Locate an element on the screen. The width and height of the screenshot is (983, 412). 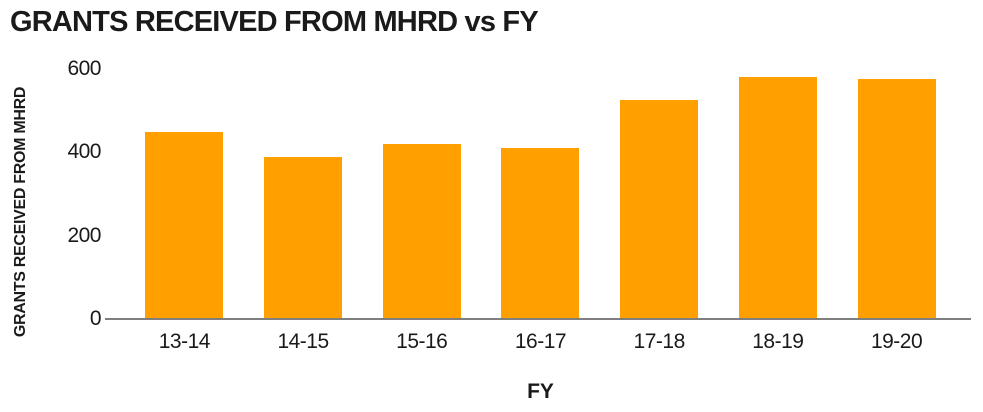
y-tick-label: 400 is located at coordinates (84, 152).